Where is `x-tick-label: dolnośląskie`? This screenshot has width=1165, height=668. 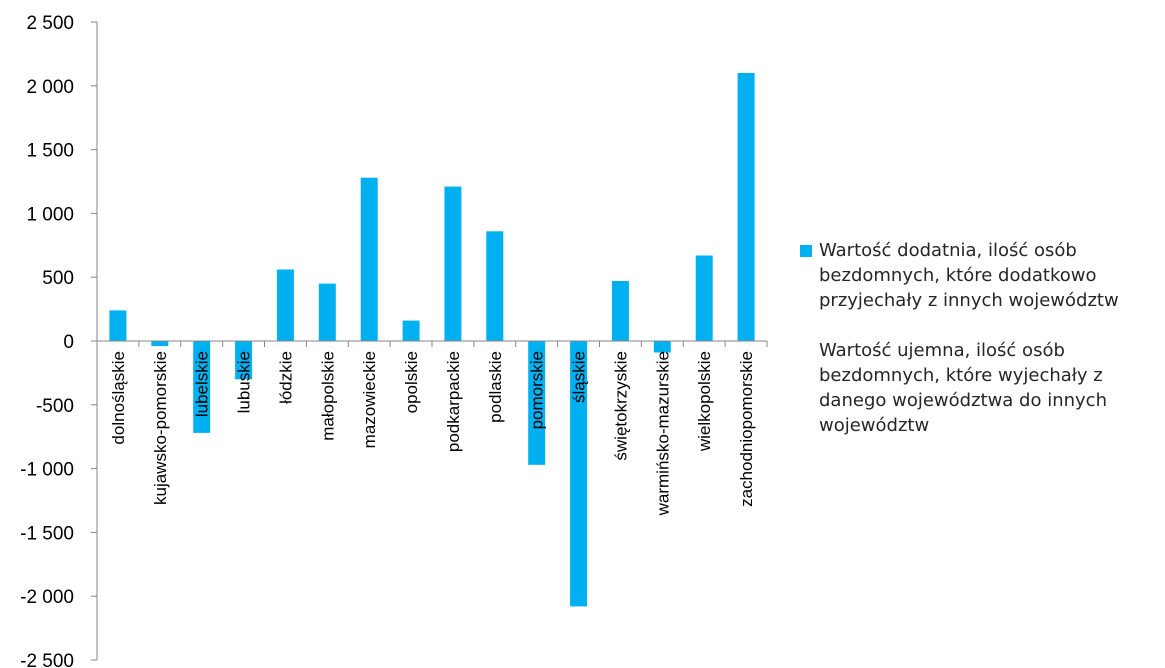 x-tick-label: dolnośląskie is located at coordinates (118, 398).